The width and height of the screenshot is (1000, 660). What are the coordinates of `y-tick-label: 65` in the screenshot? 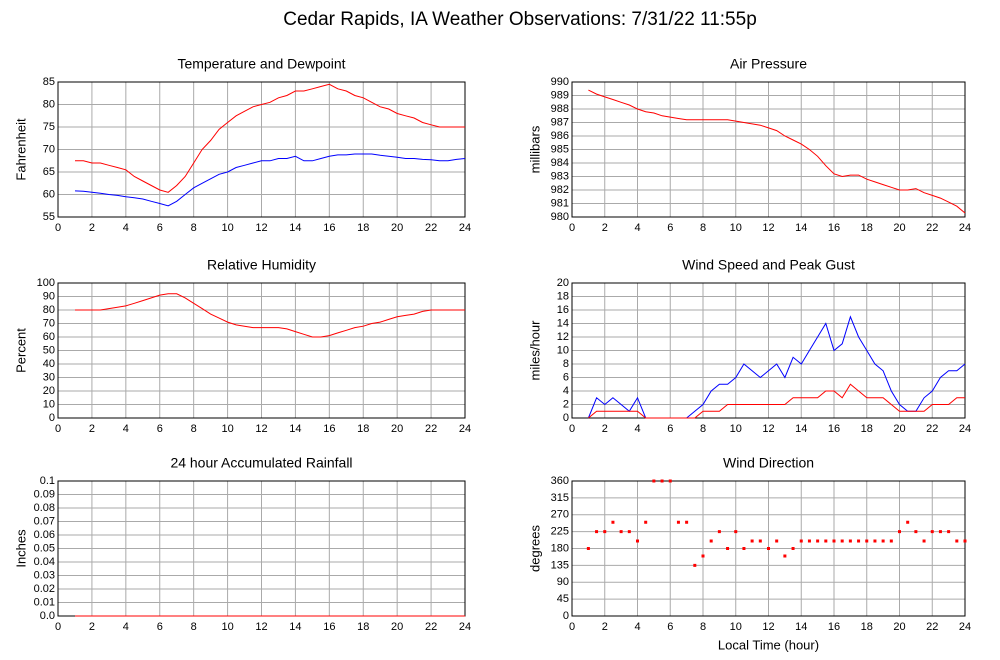 It's located at (49, 172).